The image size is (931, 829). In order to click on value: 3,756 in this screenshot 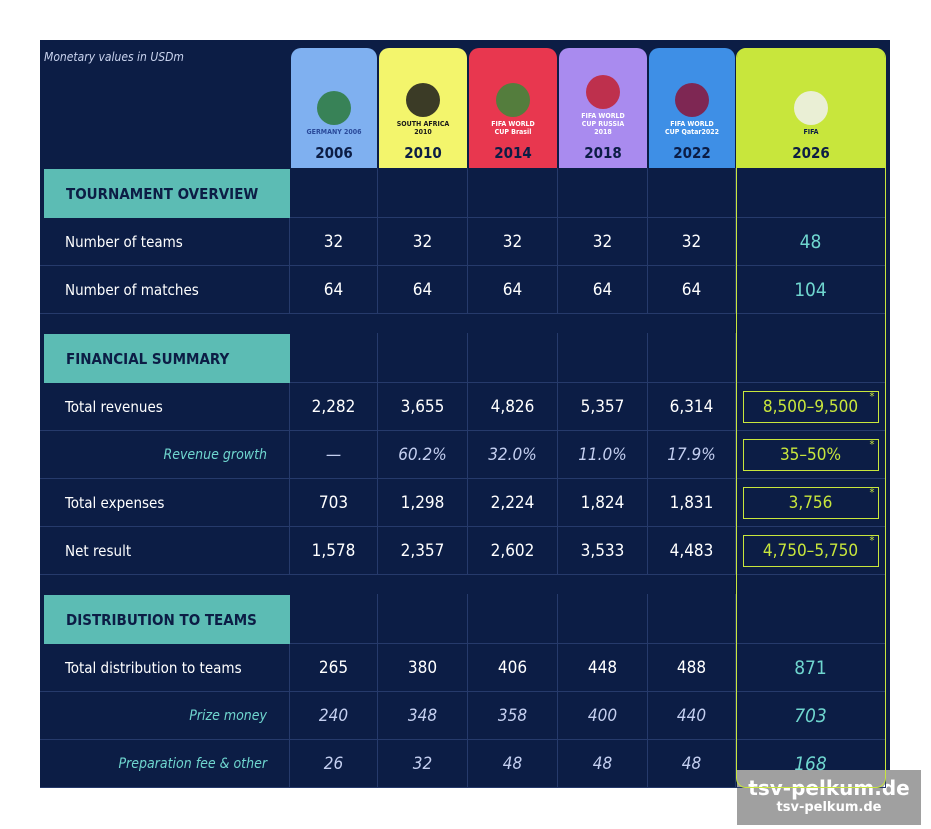, I will do `click(810, 502)`.